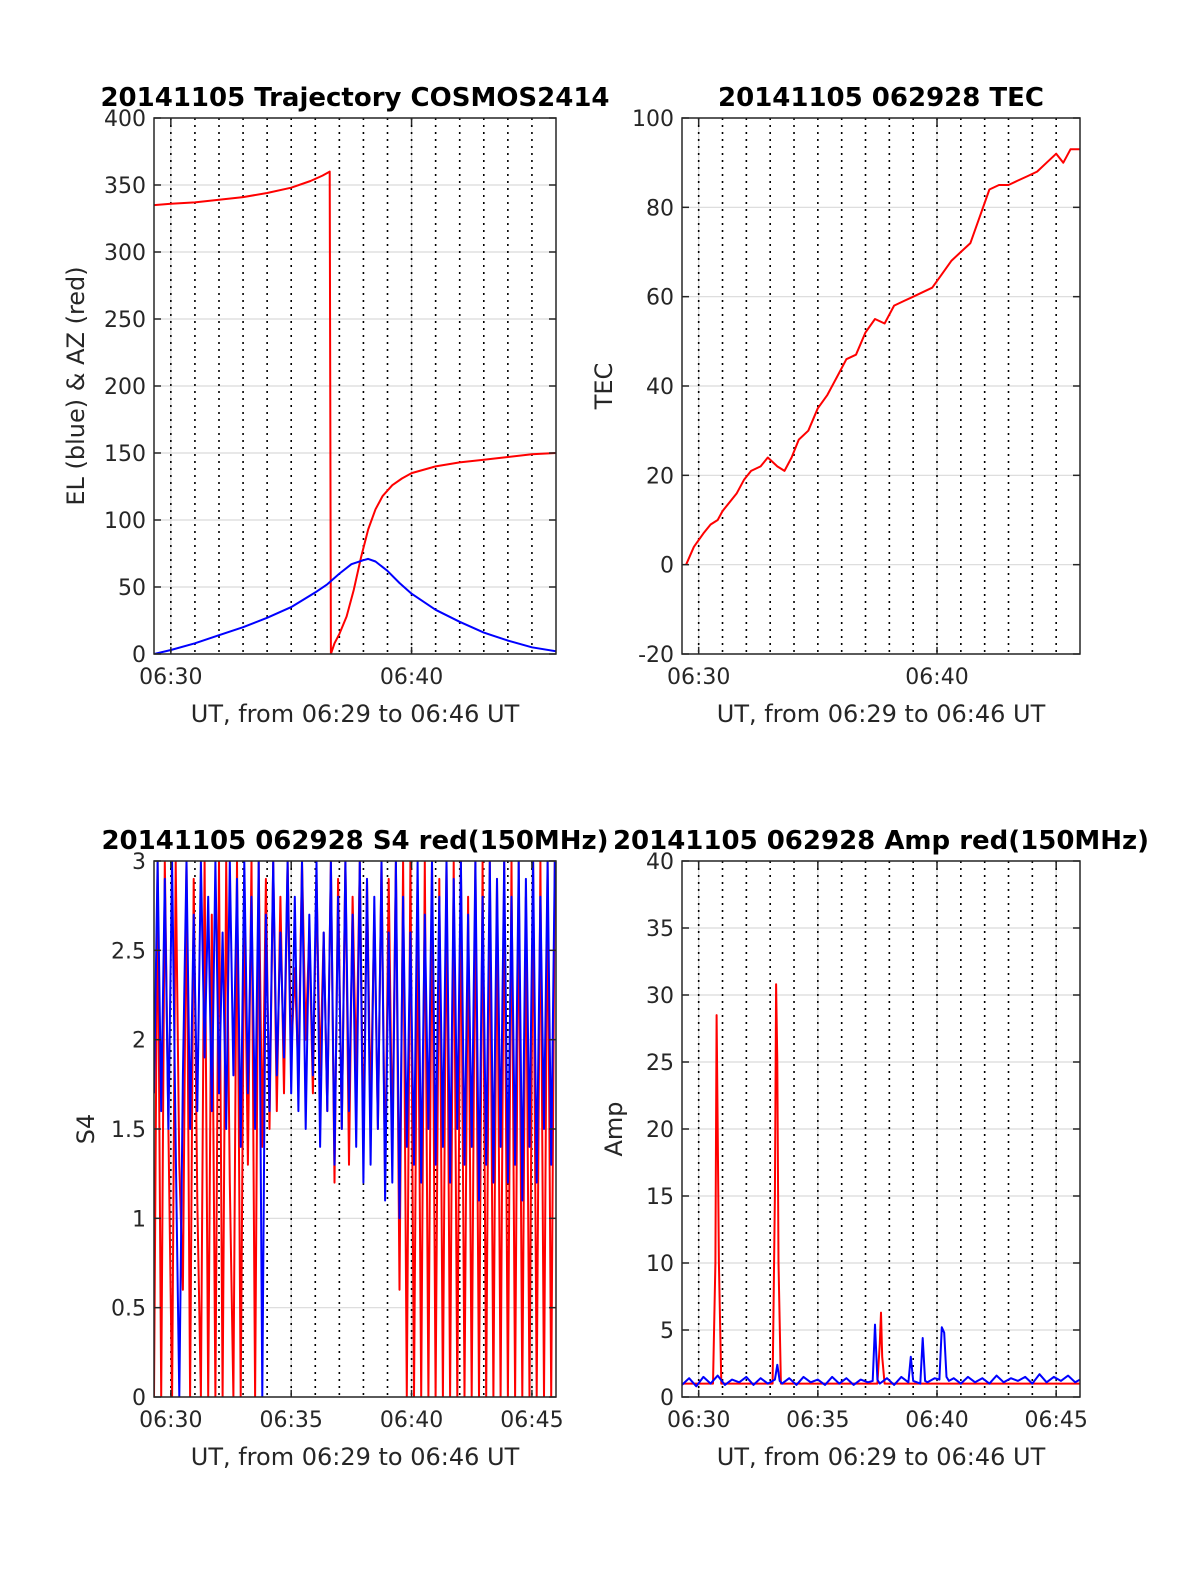 Image resolution: width=1200 pixels, height=1575 pixels. Describe the element at coordinates (614, 1128) in the screenshot. I see `amp-ylabel: Amp` at that location.